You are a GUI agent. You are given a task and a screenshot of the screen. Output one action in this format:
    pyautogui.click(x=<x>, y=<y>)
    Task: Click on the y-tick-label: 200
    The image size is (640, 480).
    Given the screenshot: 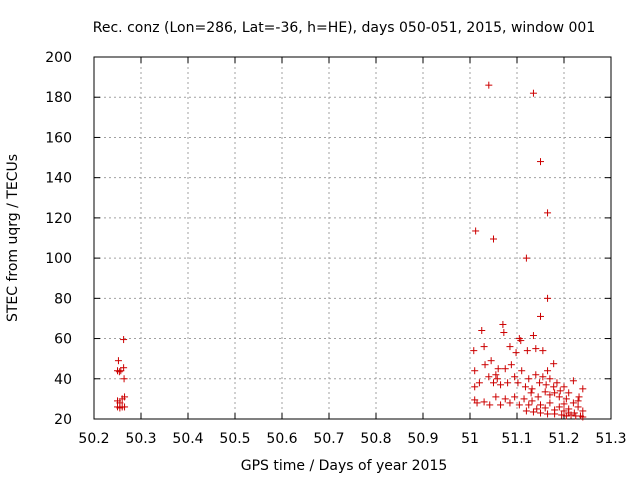 What is the action you would take?
    pyautogui.click(x=58, y=58)
    